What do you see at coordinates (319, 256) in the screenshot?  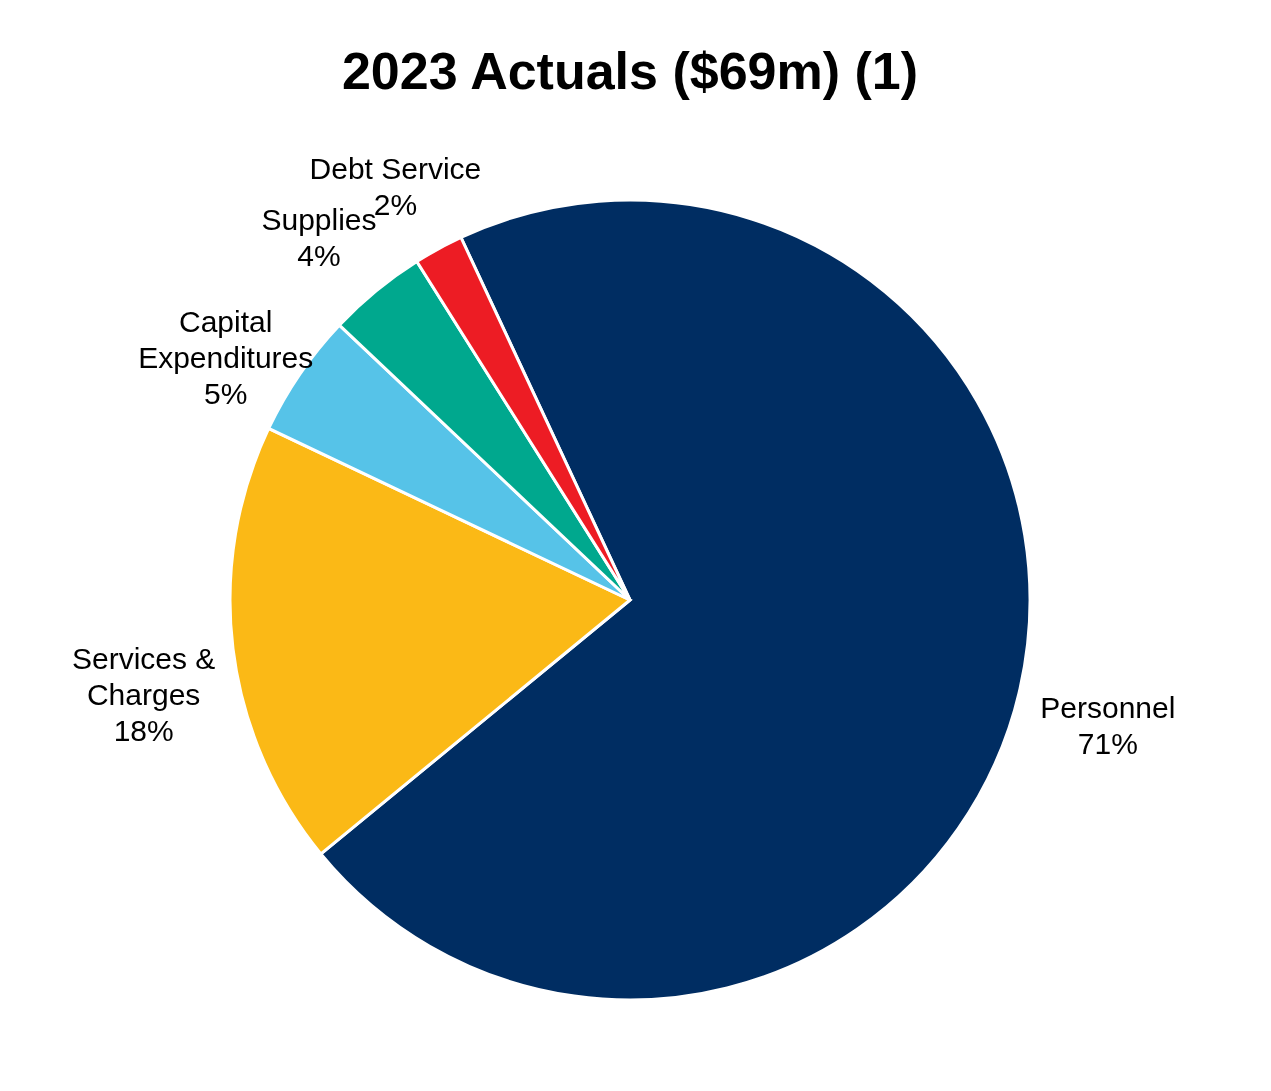 I see `data-label: 4%` at bounding box center [319, 256].